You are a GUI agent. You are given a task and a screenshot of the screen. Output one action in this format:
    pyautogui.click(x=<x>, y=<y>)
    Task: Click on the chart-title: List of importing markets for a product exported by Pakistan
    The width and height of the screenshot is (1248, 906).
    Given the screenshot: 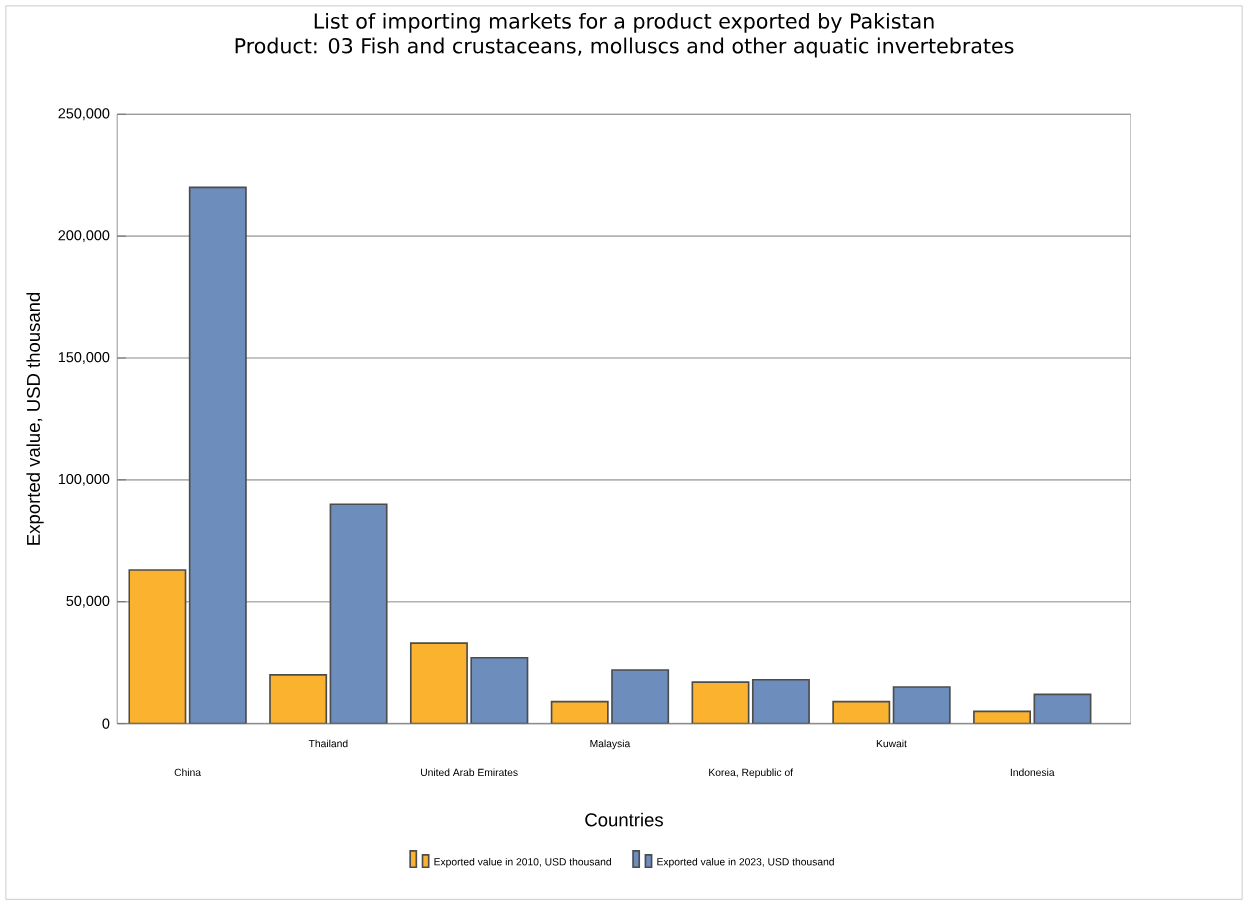 What is the action you would take?
    pyautogui.click(x=624, y=23)
    